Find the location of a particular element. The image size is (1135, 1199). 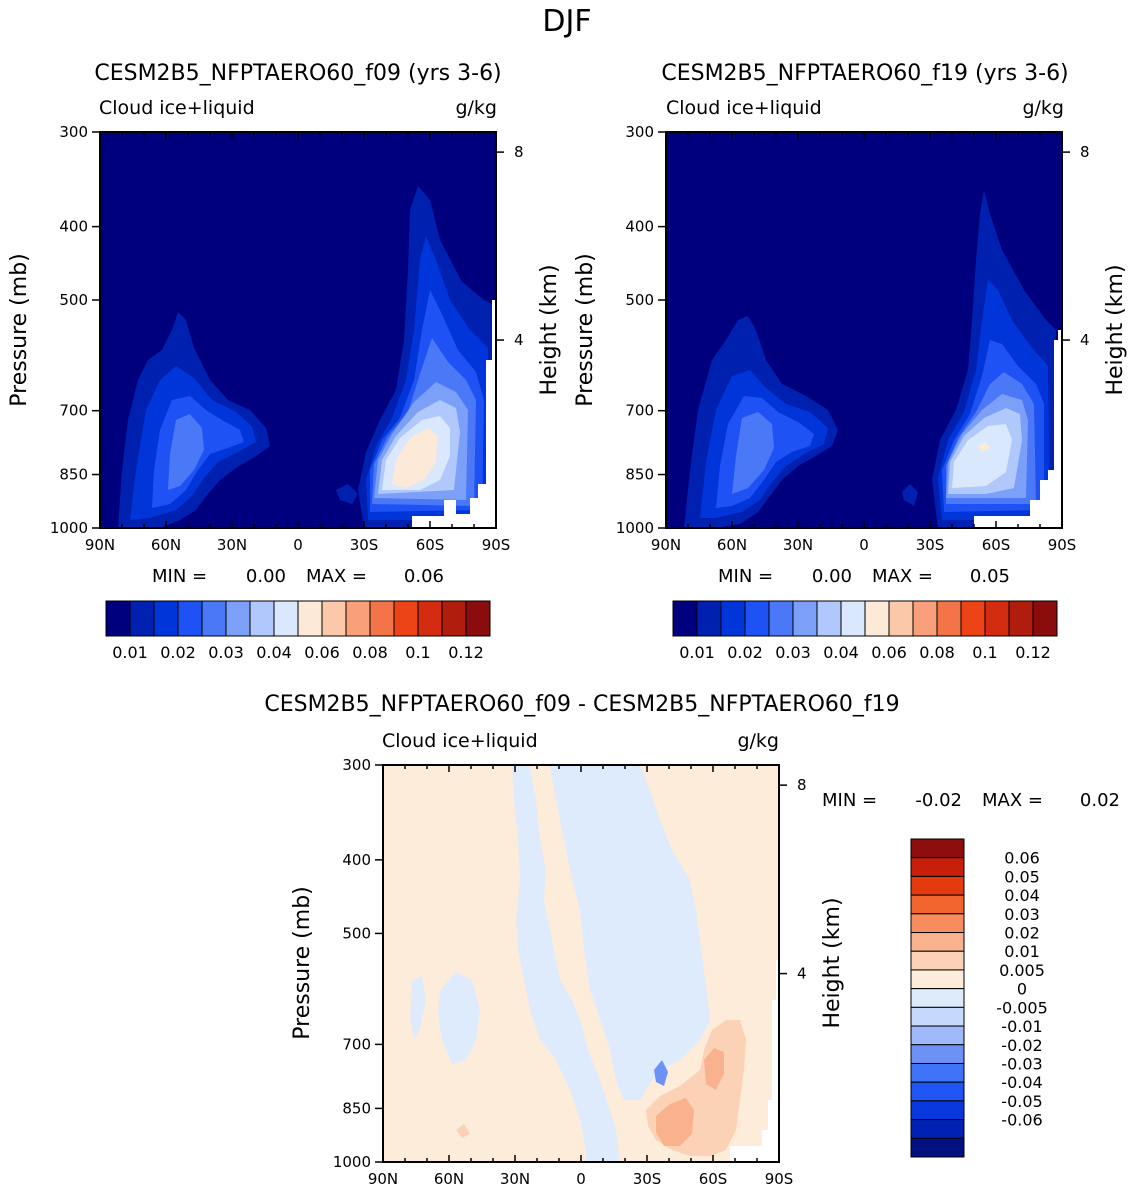

colorbar-label: 0.03 is located at coordinates (226, 652).